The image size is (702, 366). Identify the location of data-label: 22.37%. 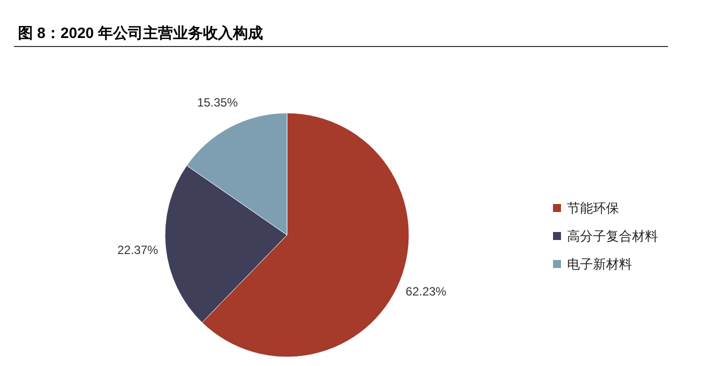
(137, 249).